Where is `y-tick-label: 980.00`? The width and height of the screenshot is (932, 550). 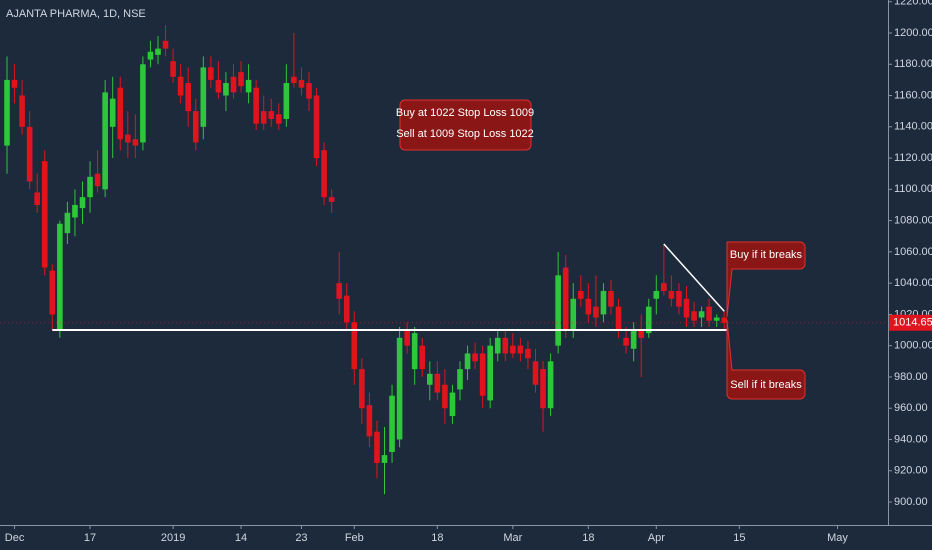 y-tick-label: 980.00 is located at coordinates (911, 377).